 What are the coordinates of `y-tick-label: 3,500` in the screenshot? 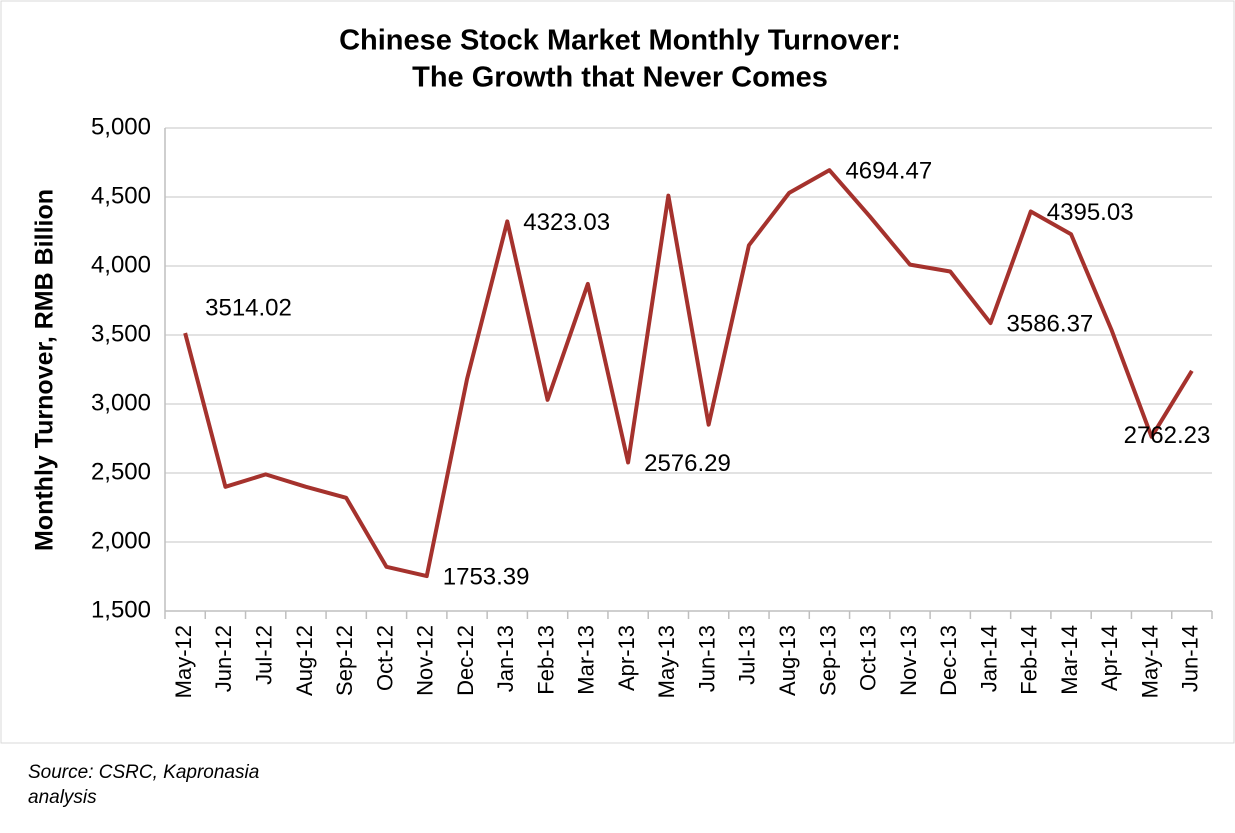 It's located at (121, 333).